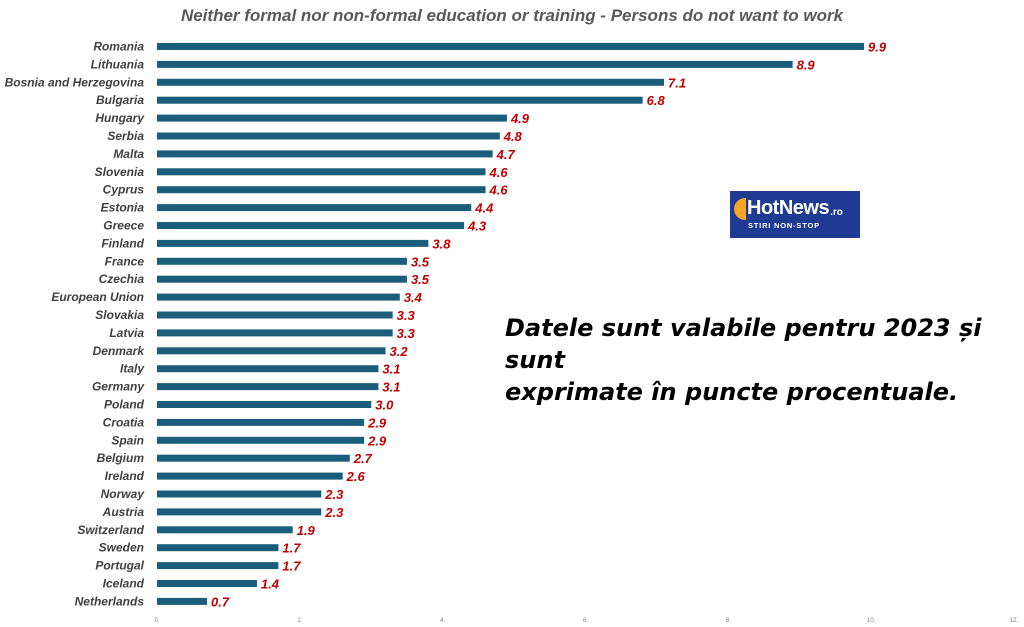 Image resolution: width=1024 pixels, height=627 pixels. I want to click on x-tick-label: 0., so click(156, 621).